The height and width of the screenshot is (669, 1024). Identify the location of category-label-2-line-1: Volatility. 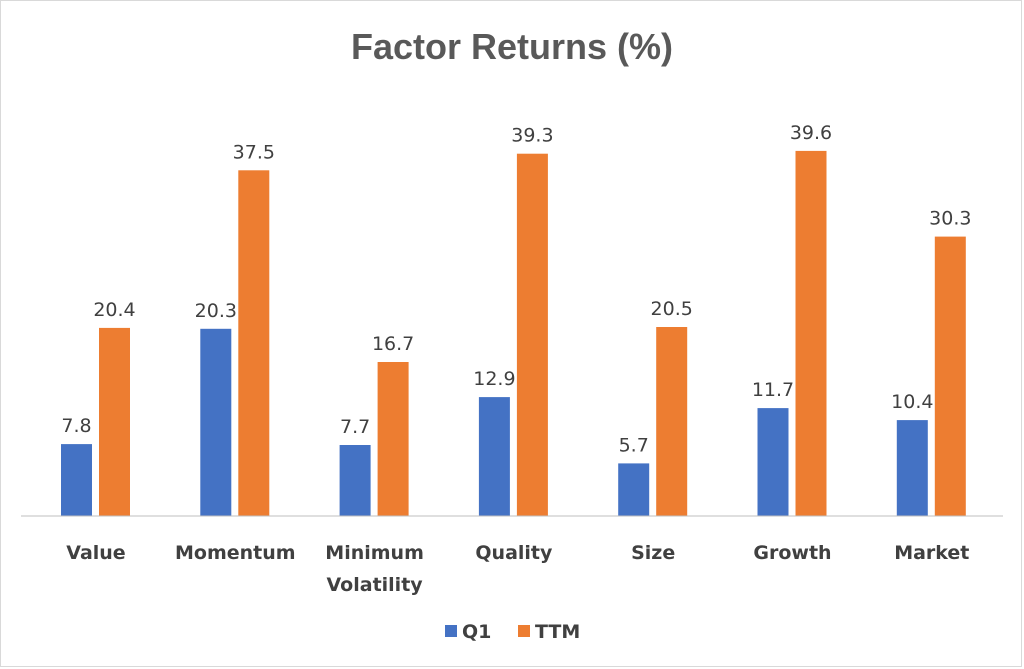
(375, 585).